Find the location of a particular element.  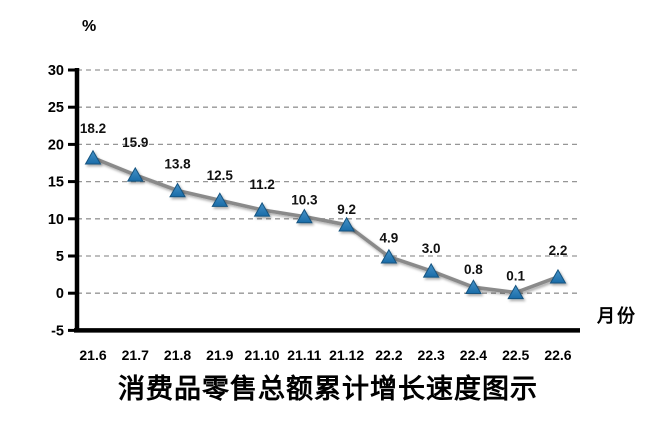

data-label: 15.9 is located at coordinates (135, 142).